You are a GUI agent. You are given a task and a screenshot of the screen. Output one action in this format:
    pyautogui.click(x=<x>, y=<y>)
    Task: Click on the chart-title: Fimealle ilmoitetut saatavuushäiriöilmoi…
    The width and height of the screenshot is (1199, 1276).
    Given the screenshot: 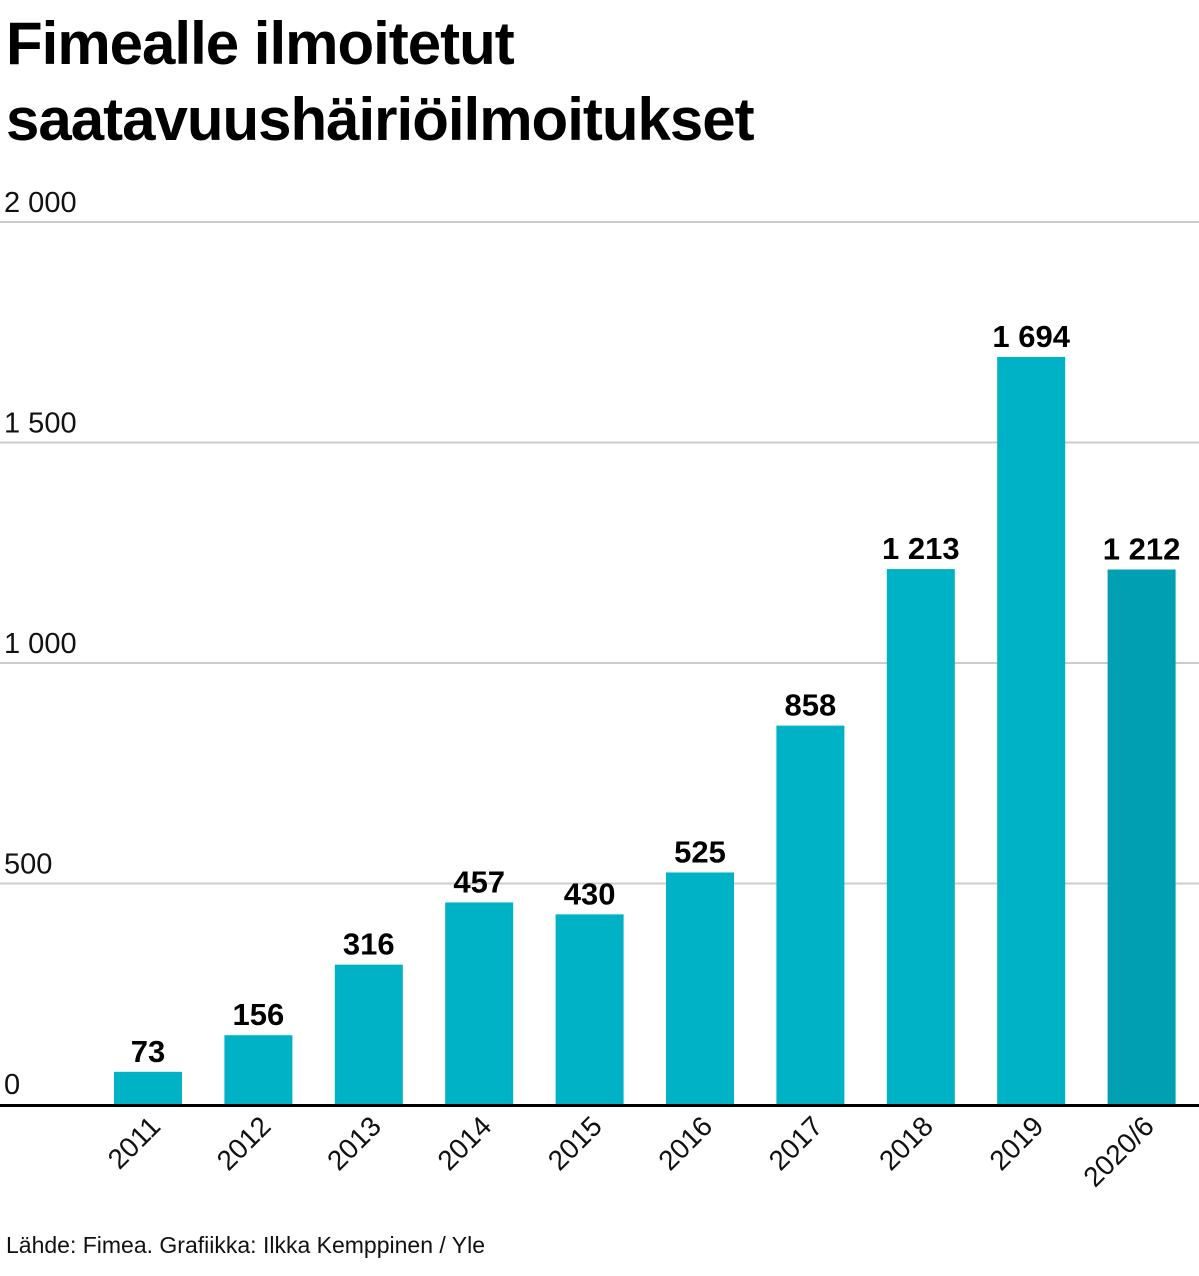 What is the action you would take?
    pyautogui.click(x=596, y=82)
    